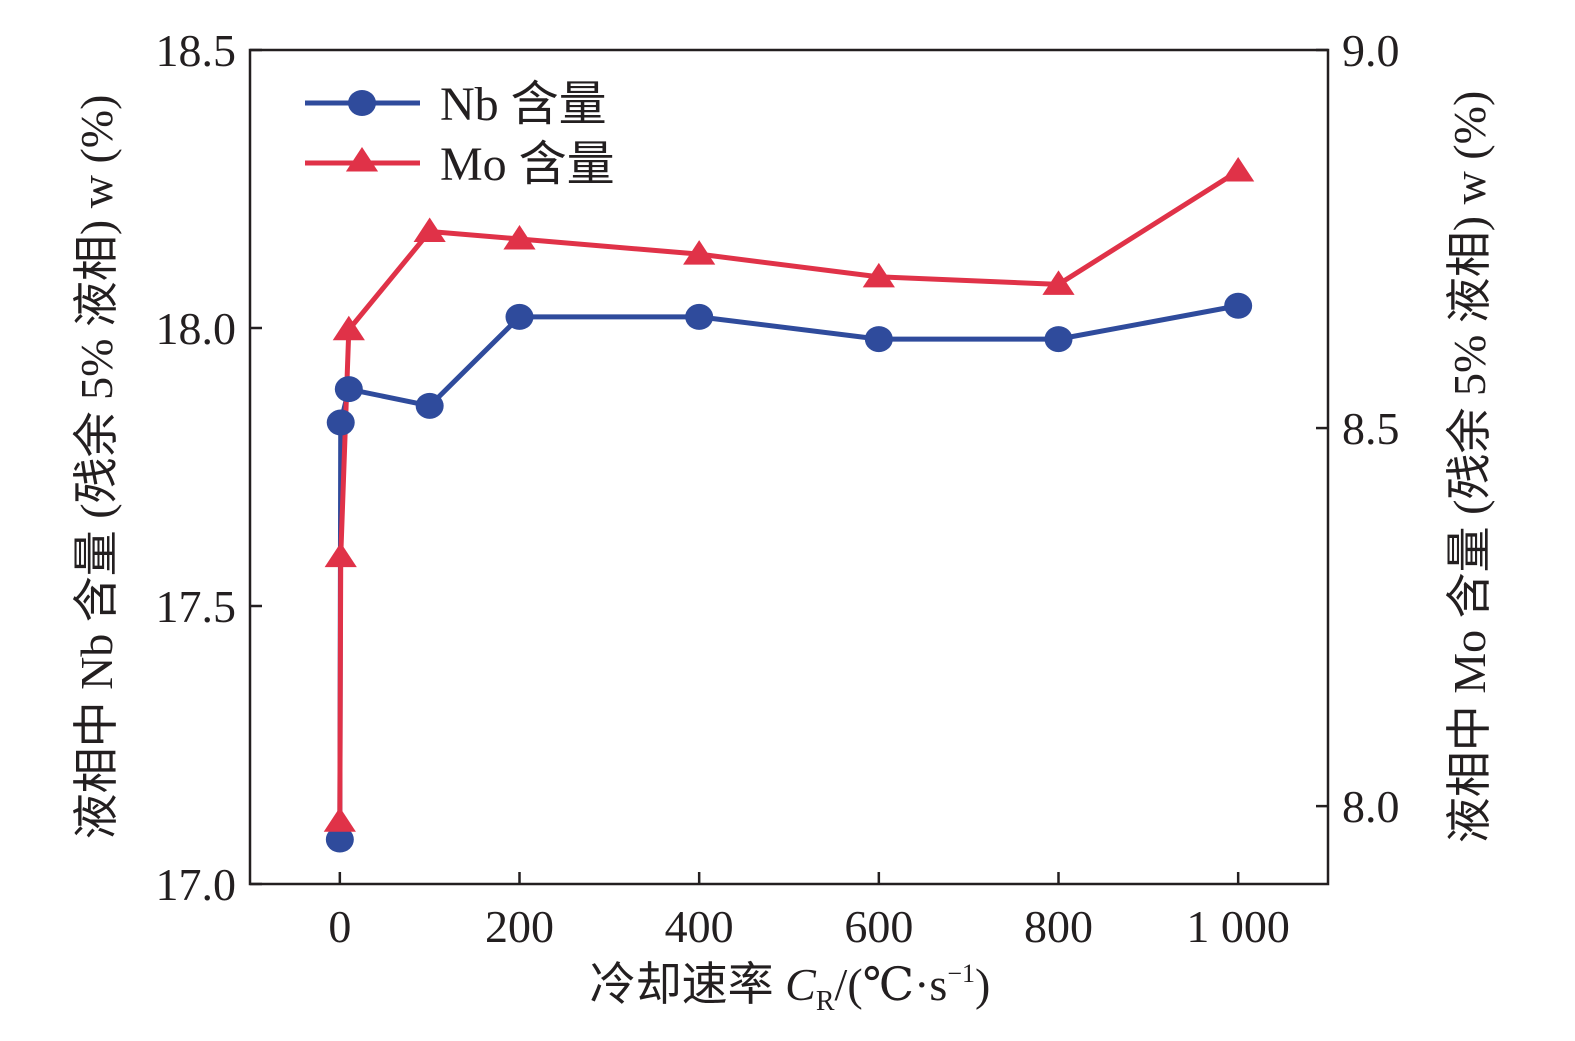  I want to click on y-axis-left-label: 液相中 Nb 含量 (残余 5% 液相) w (%), so click(96, 467).